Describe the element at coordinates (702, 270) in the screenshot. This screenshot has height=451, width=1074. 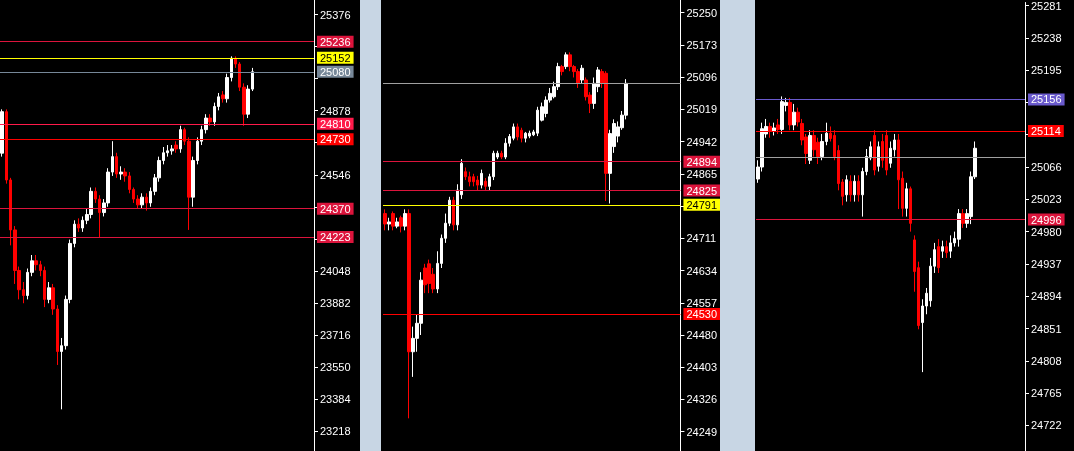
I see `y-tick-label: 24634` at that location.